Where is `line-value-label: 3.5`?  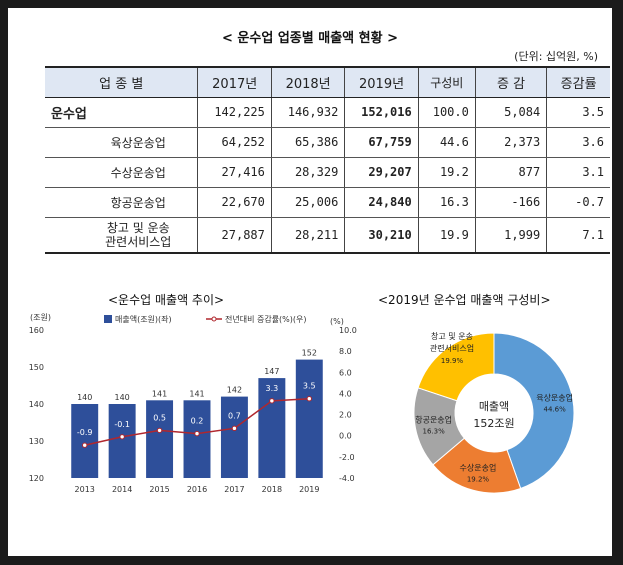 line-value-label: 3.5 is located at coordinates (309, 386).